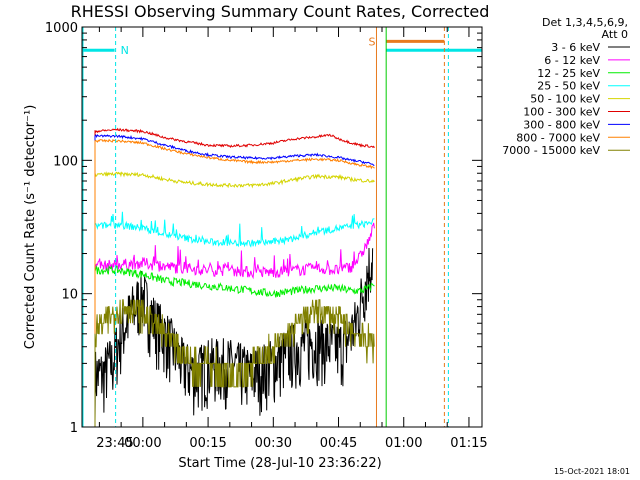 The image size is (640, 480). What do you see at coordinates (585, 22) in the screenshot?
I see `legend-header-line-1: Det 1,3,4,5,6,9,` at bounding box center [585, 22].